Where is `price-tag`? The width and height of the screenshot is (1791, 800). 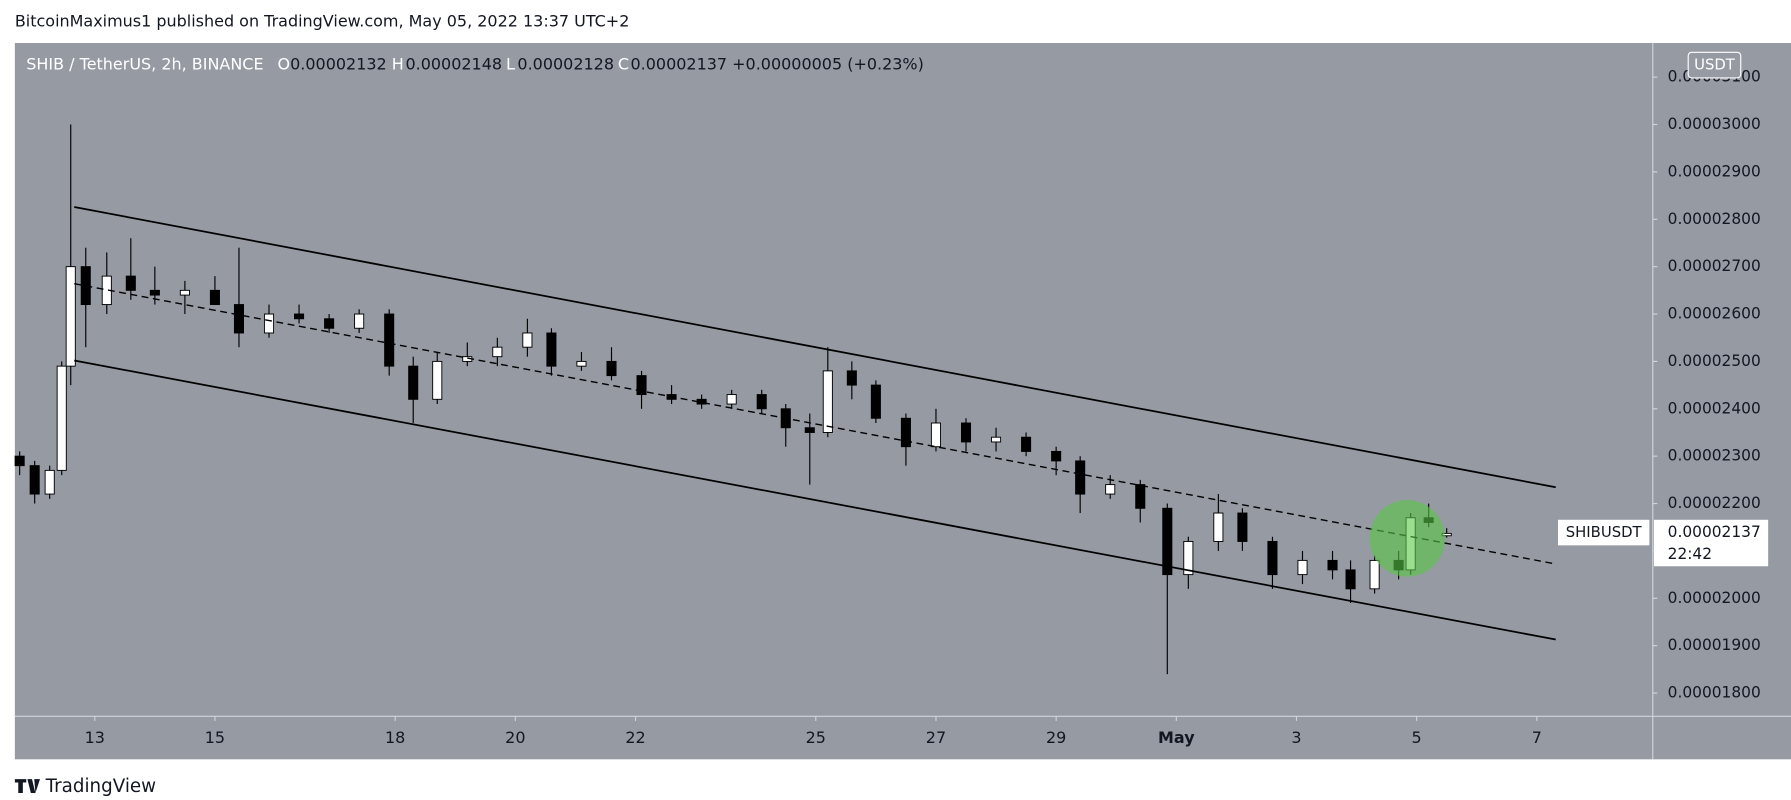 price-tag is located at coordinates (1711, 543).